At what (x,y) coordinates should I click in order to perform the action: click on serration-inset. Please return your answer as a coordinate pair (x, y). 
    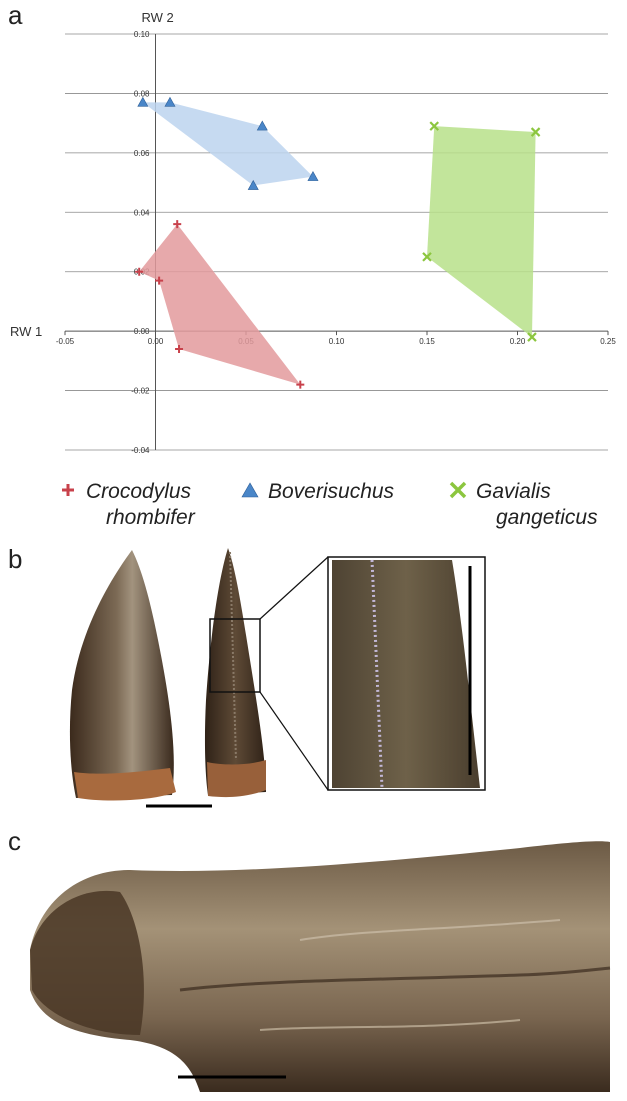
    Looking at the image, I should click on (406, 673).